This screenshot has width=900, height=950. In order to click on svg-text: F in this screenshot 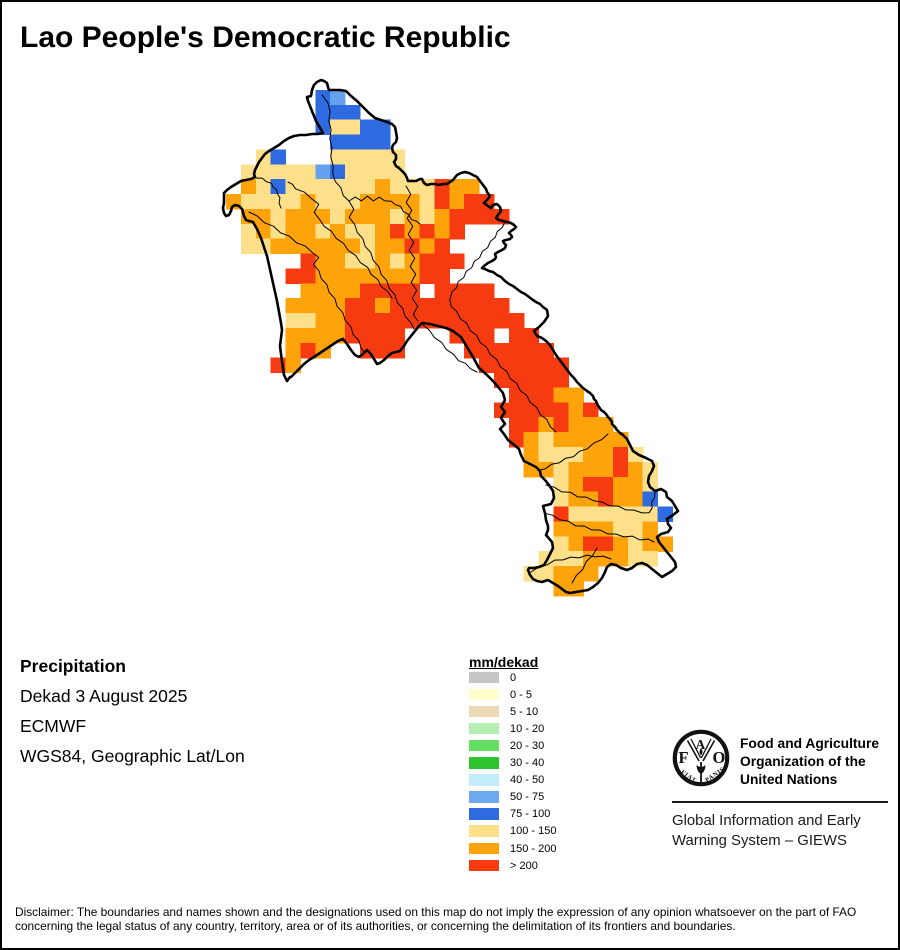, I will do `click(684, 757)`.